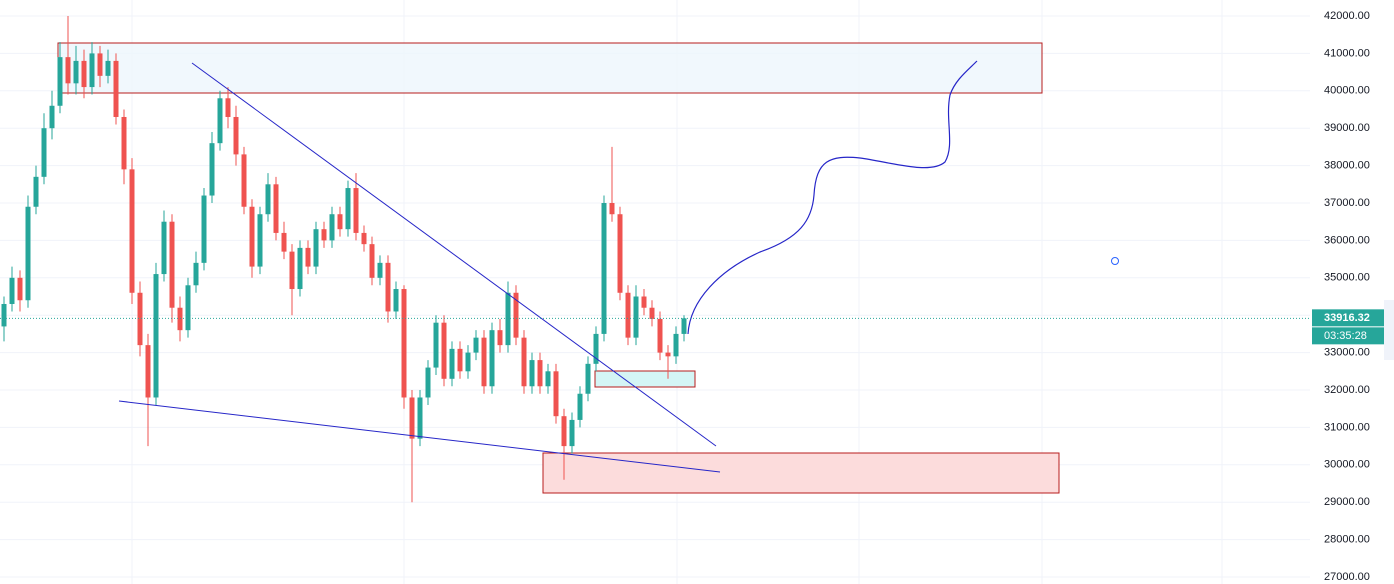  Describe the element at coordinates (550, 68) in the screenshot. I see `resistance-zone` at that location.